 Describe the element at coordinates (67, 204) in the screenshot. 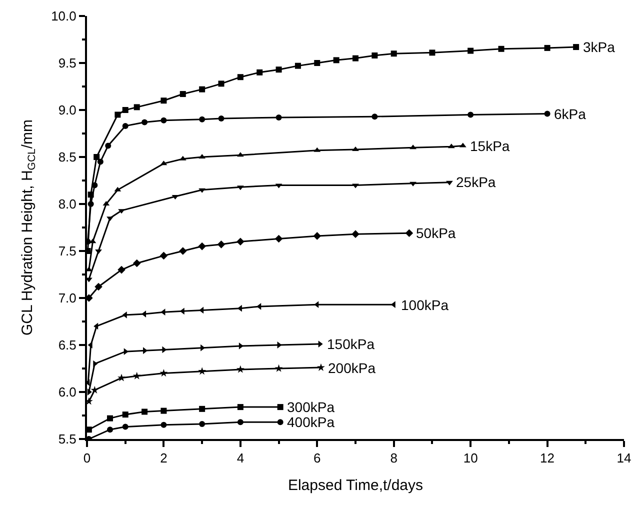

I see `y-tick-label: 8.0` at that location.